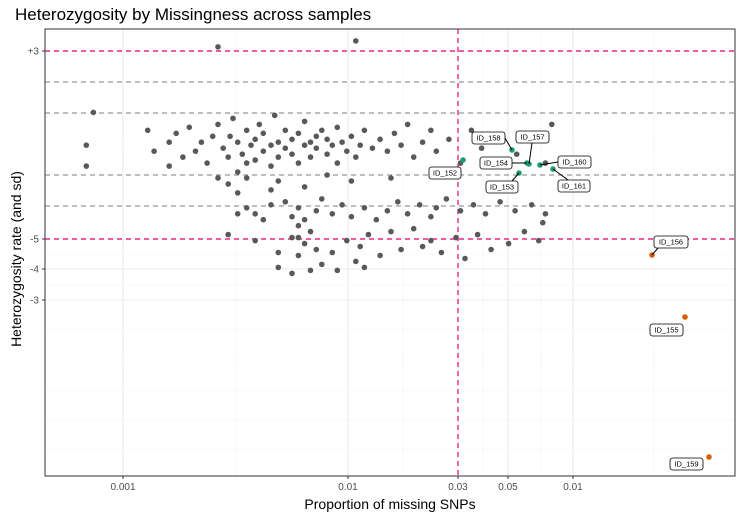 This screenshot has height=519, width=748. I want to click on sample-label-id_154: ID_154, so click(496, 163).